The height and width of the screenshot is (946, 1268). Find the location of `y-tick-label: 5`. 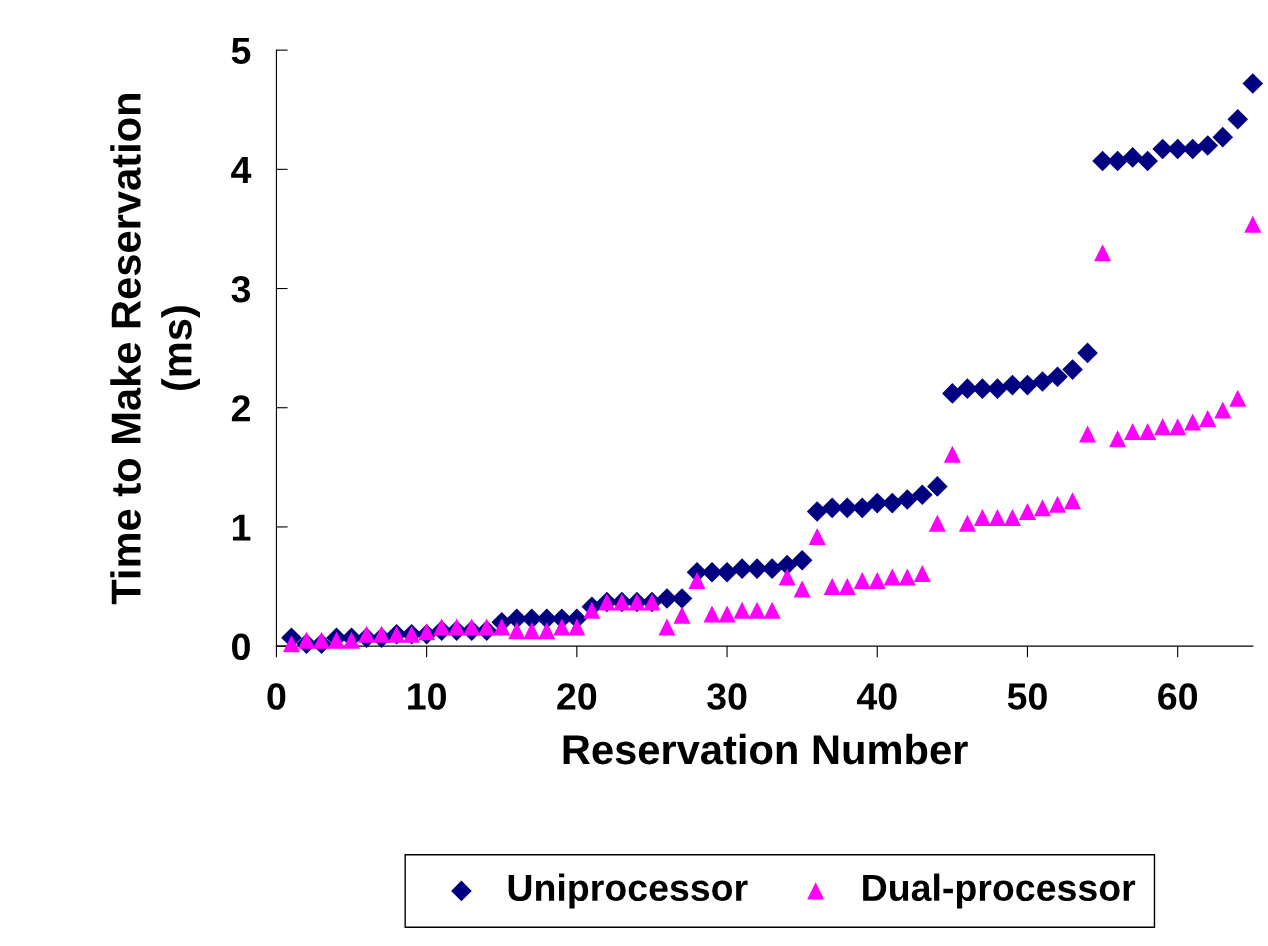

y-tick-label: 5 is located at coordinates (241, 51).